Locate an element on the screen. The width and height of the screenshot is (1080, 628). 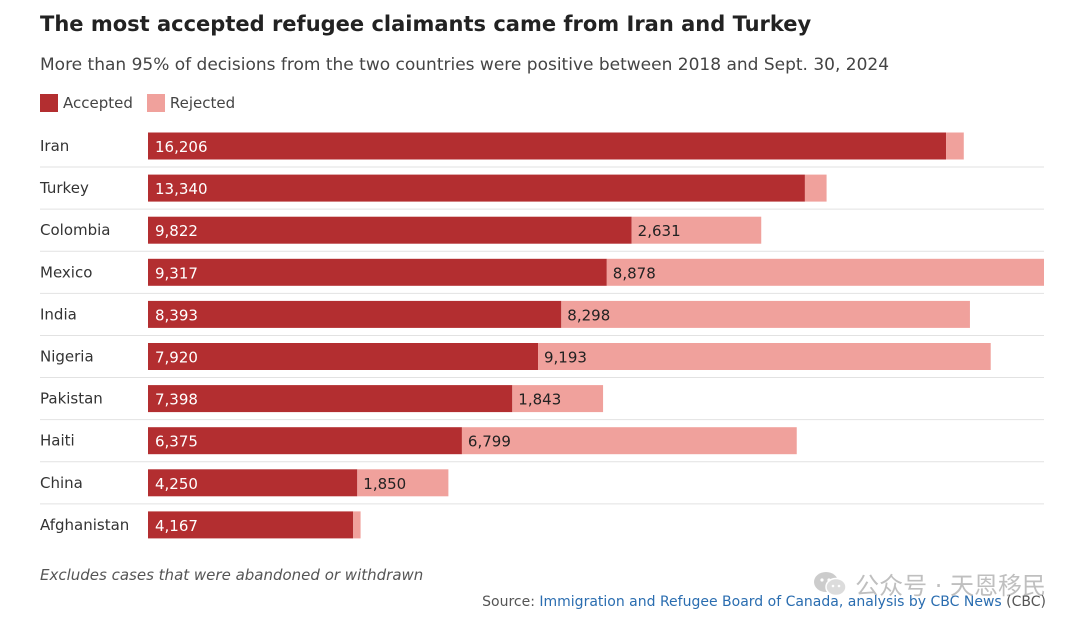
category-label-iran: Iran is located at coordinates (54, 146).